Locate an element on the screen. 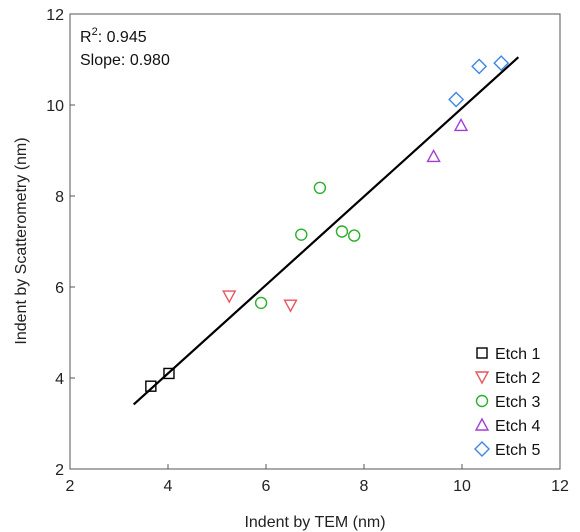 The image size is (580, 532). legend-label: Etch 1 is located at coordinates (517, 354).